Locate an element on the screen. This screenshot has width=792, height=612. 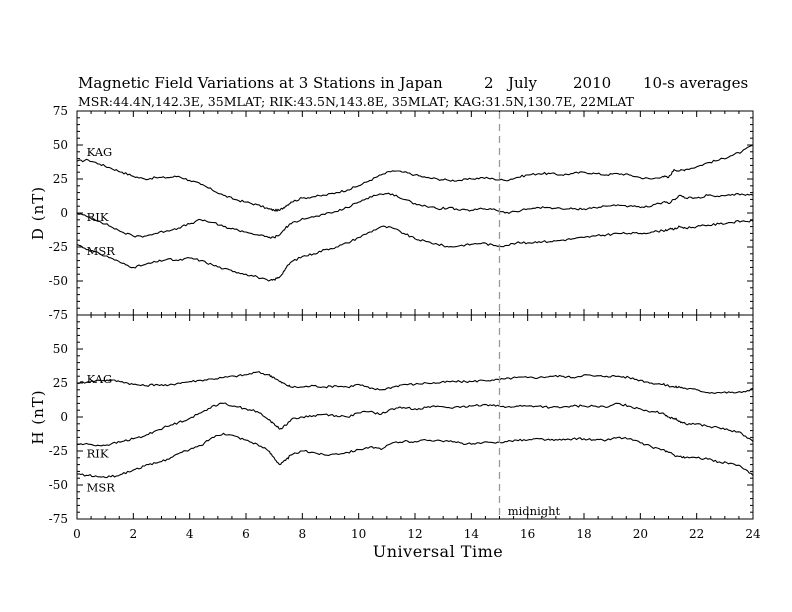
x-tick-label: 0 is located at coordinates (77, 534).